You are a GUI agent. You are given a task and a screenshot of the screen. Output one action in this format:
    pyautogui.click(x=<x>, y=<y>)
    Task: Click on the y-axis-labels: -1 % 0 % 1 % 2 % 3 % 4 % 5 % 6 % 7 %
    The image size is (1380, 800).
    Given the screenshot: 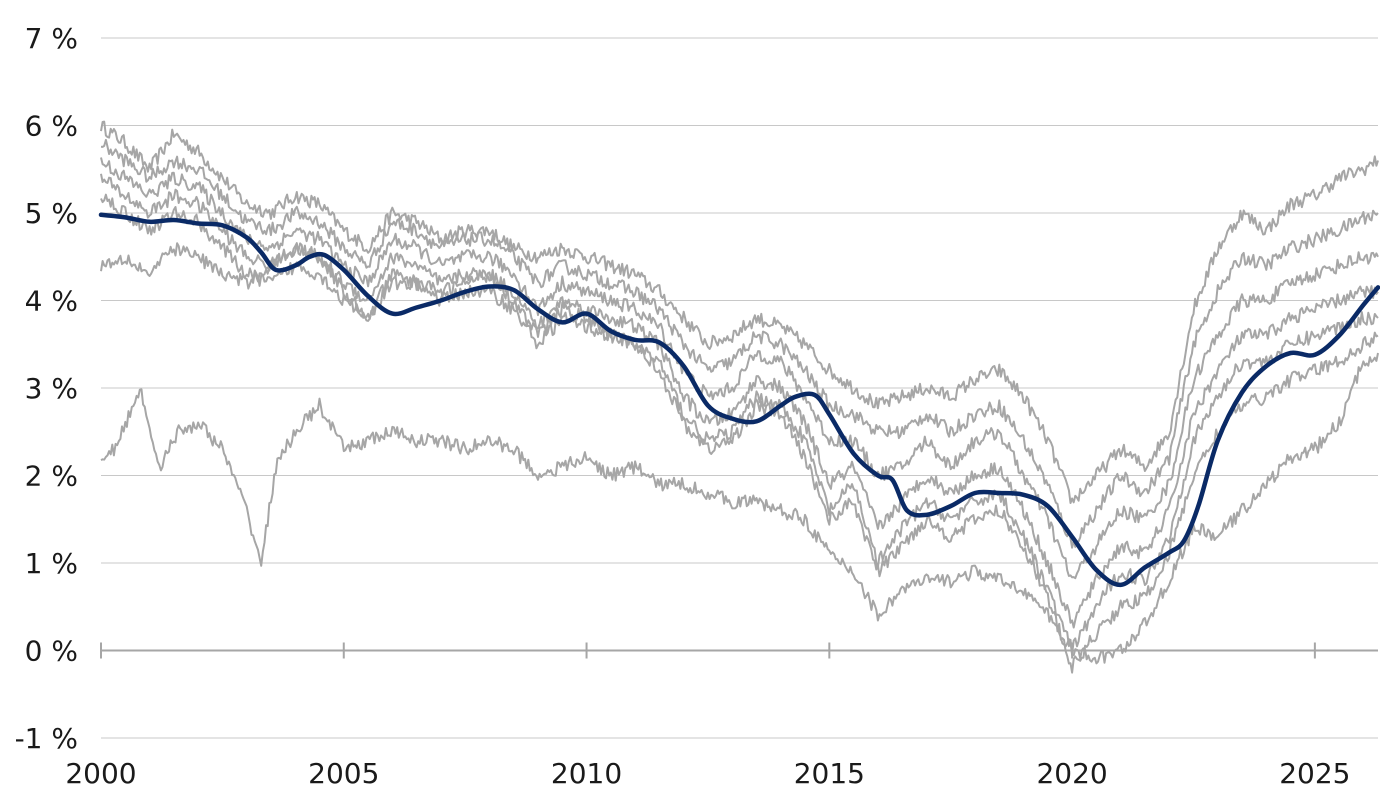 What is the action you would take?
    pyautogui.click(x=46, y=388)
    